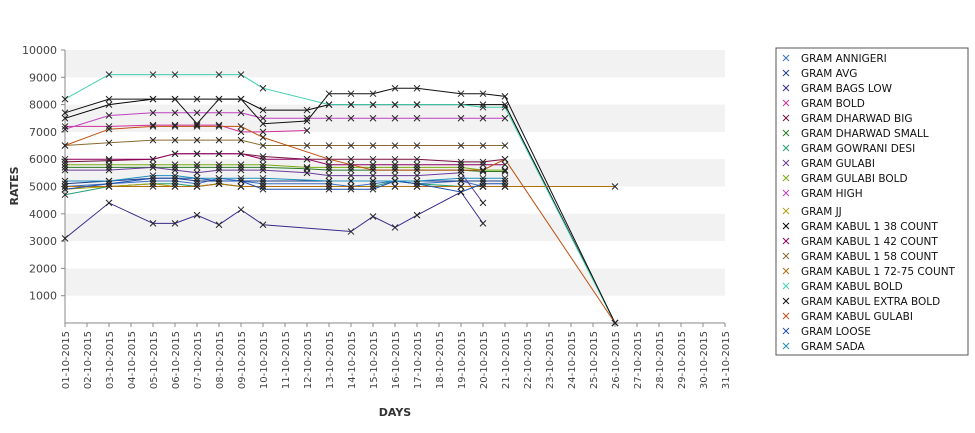 Image resolution: width=975 pixels, height=433 pixels. Describe the element at coordinates (396, 360) in the screenshot. I see `x-tick-label: 16-10-2015` at that location.